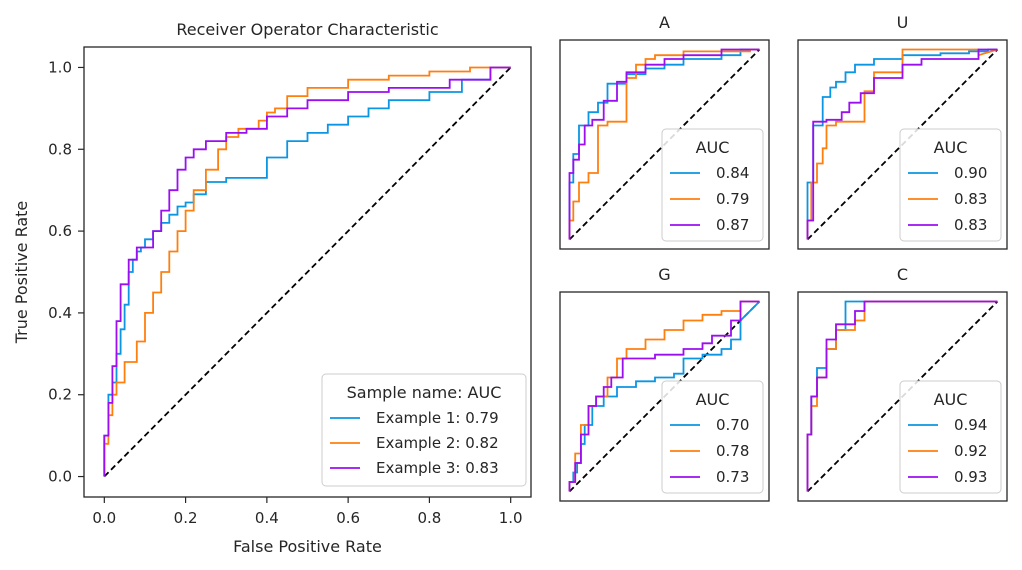  I want to click on legend: AUC 0.90 0.83 0.83, so click(950, 185).